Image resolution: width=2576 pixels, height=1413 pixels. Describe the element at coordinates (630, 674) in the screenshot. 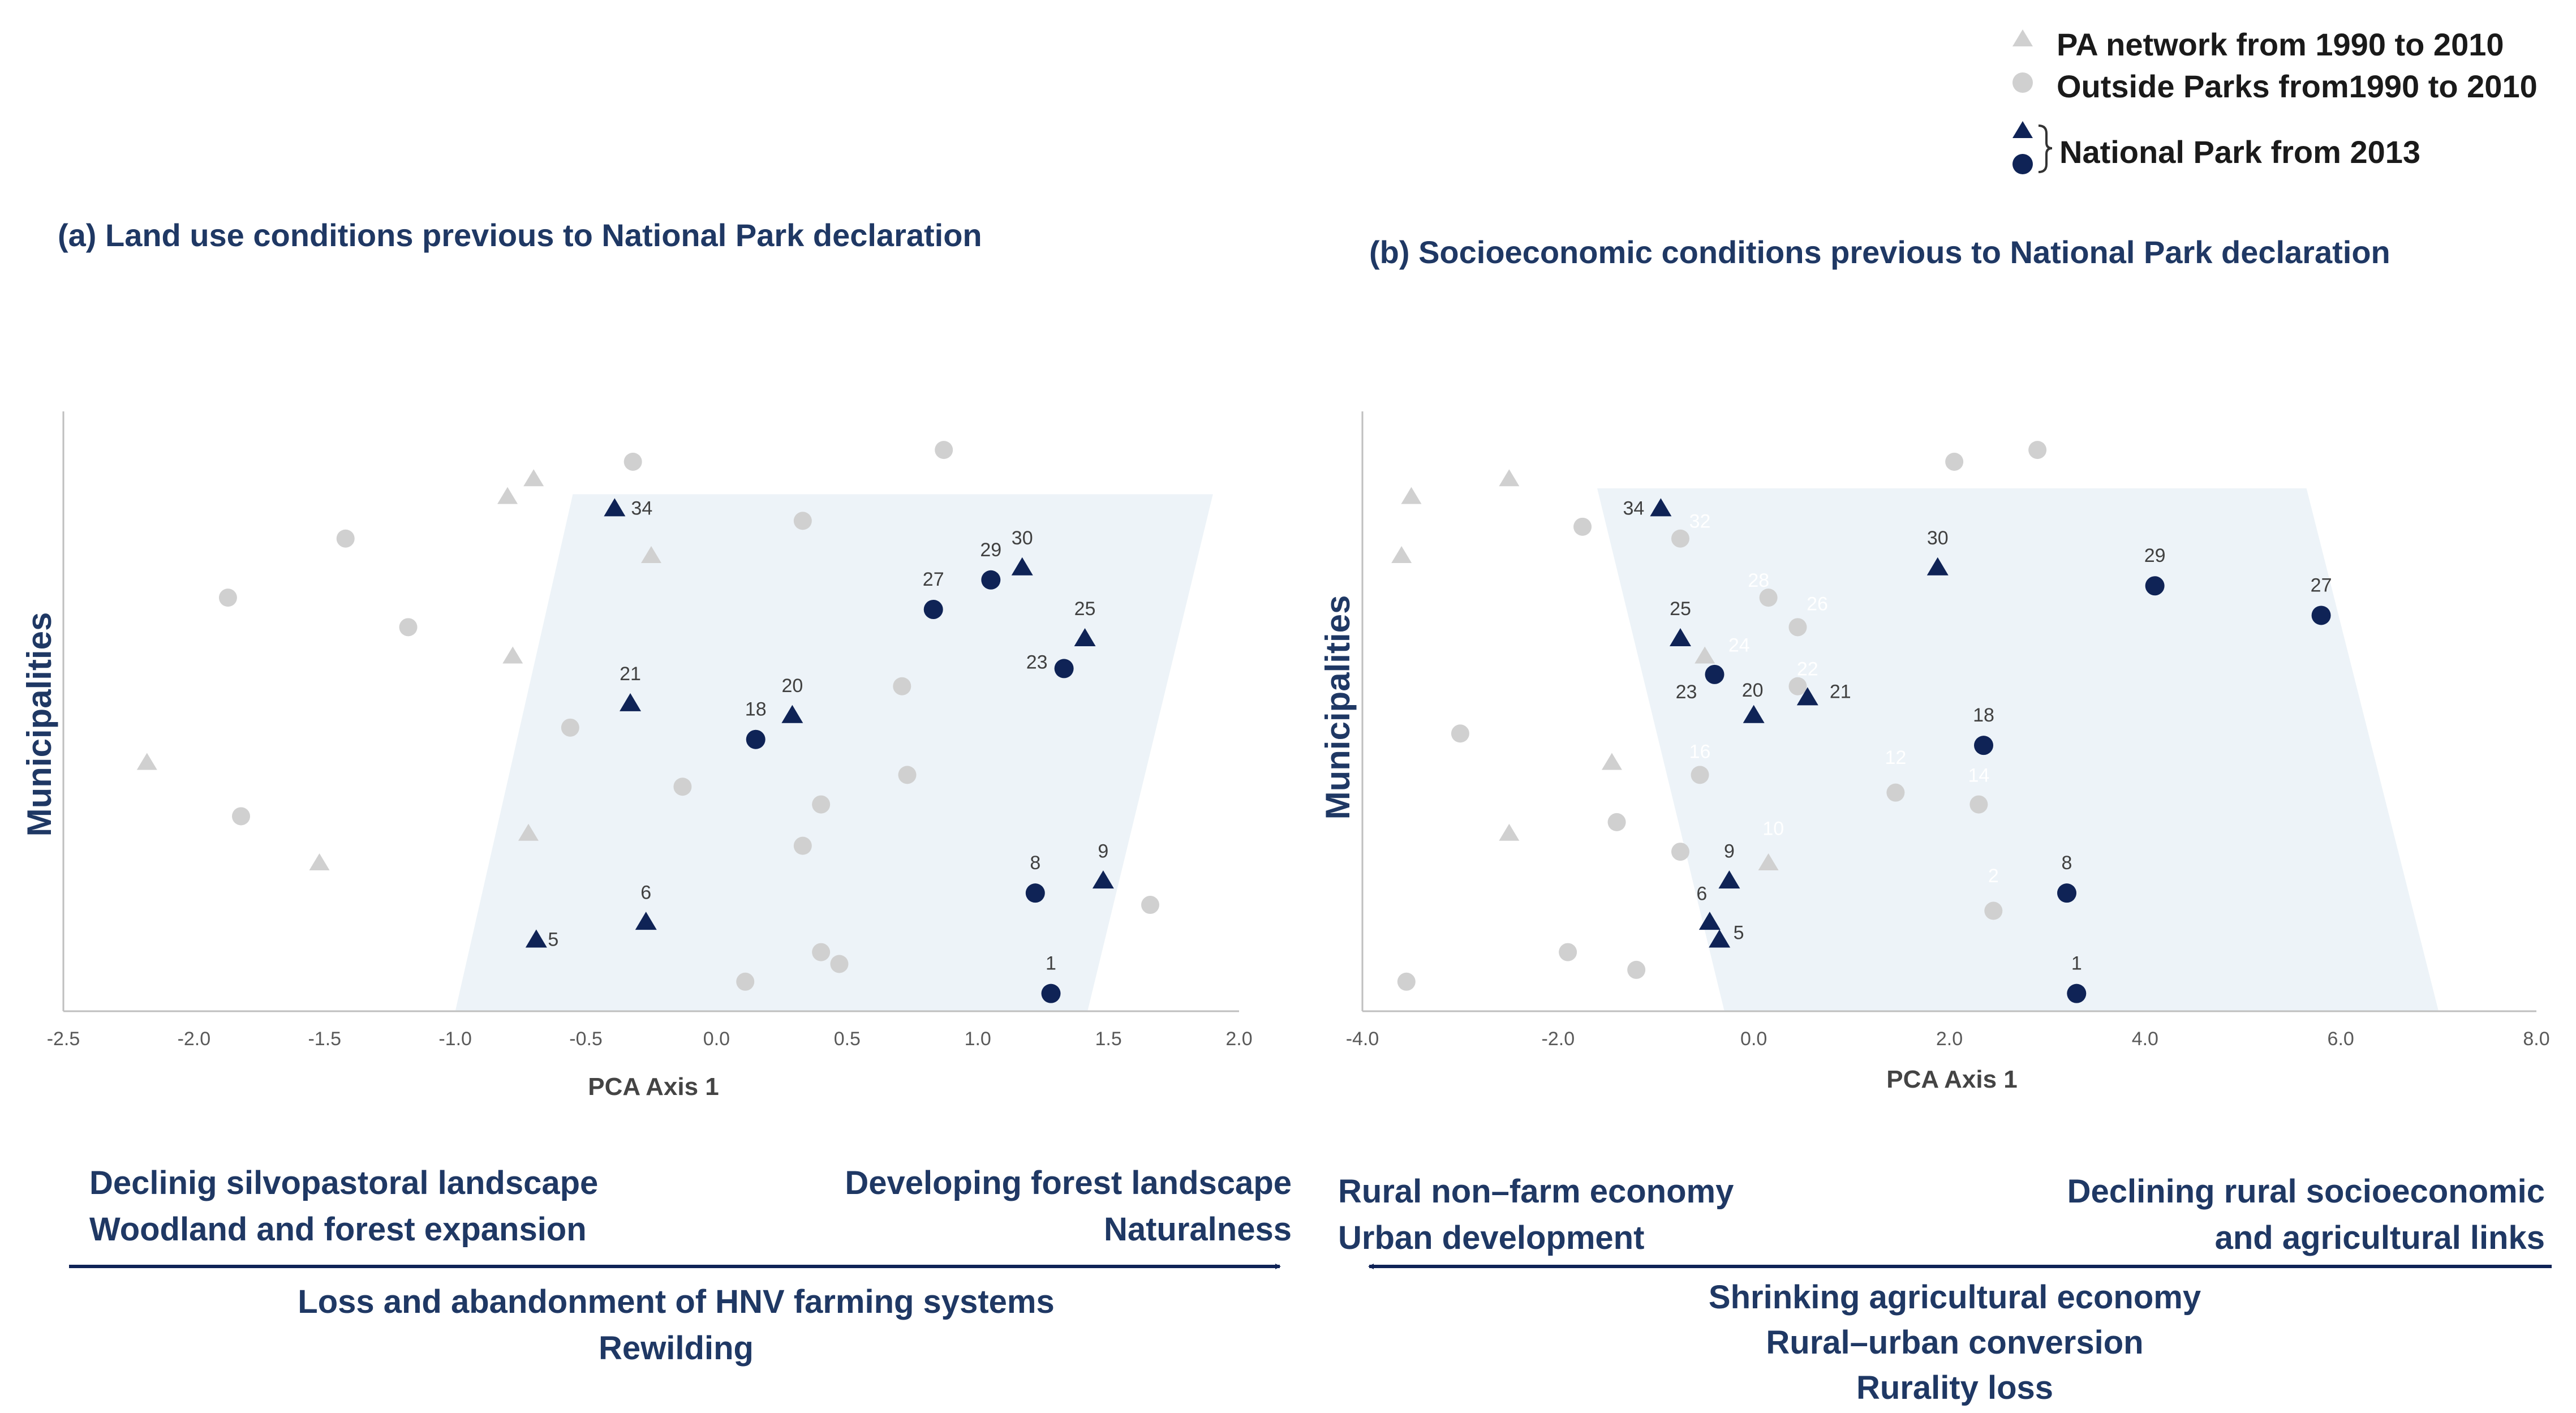

I see `panel-a-point-label-21: 21` at that location.